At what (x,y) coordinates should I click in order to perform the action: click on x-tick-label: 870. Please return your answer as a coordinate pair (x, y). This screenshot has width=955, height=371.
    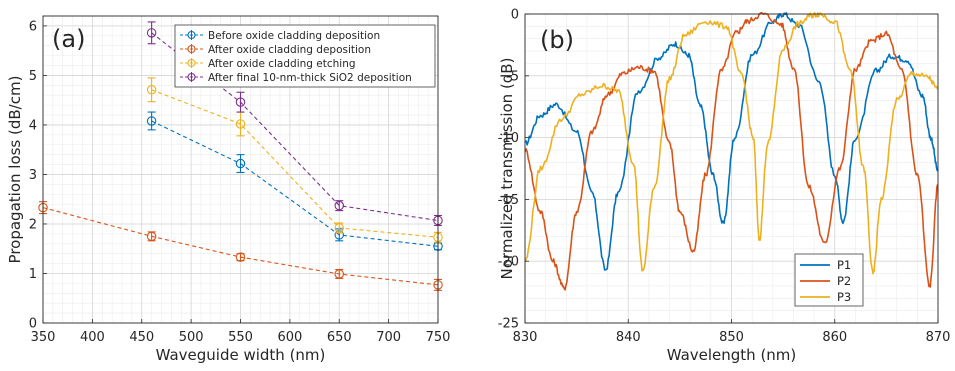
    Looking at the image, I should click on (938, 337).